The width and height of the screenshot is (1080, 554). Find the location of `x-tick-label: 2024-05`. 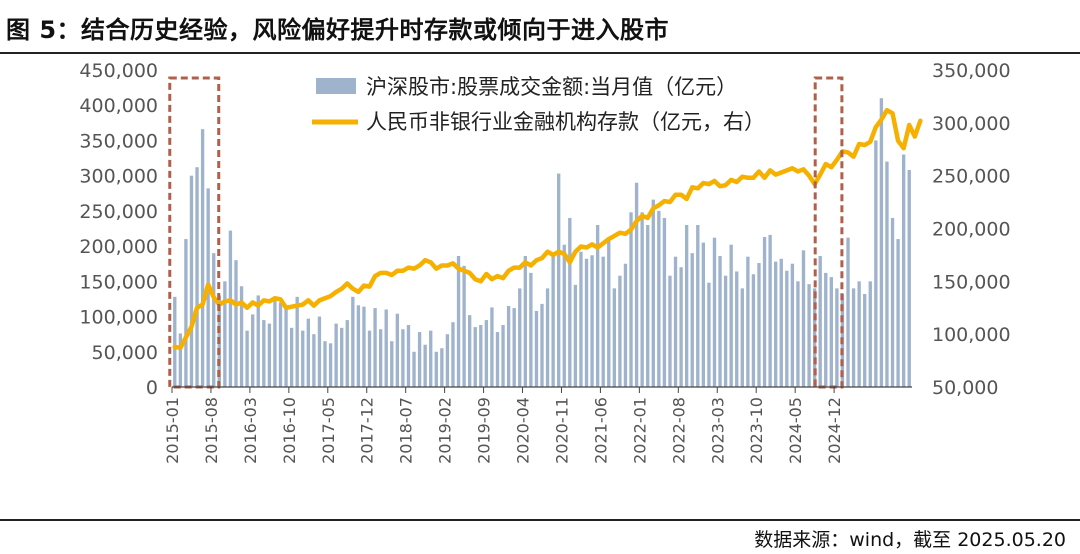

x-tick-label: 2024-05 is located at coordinates (795, 430).